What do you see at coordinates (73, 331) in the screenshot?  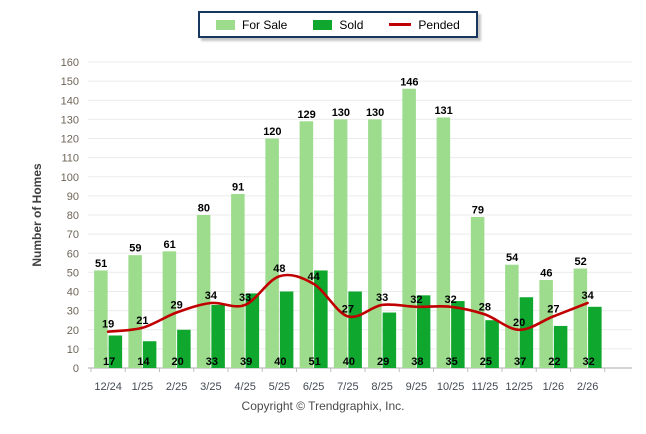 I see `y-tick-label: 20` at bounding box center [73, 331].